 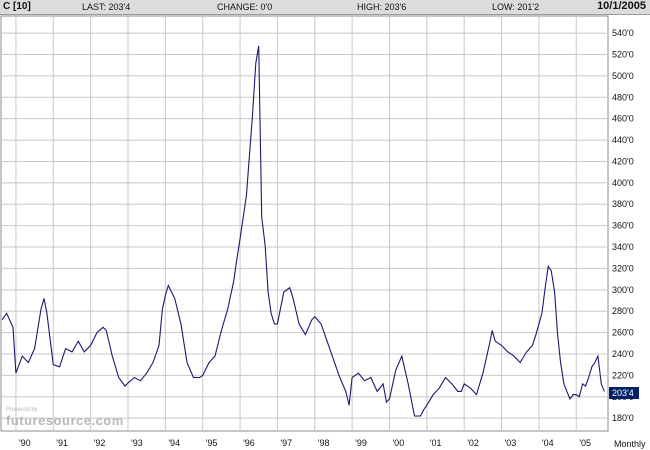 What do you see at coordinates (623, 183) in the screenshot?
I see `y-tick-label: 400'0` at bounding box center [623, 183].